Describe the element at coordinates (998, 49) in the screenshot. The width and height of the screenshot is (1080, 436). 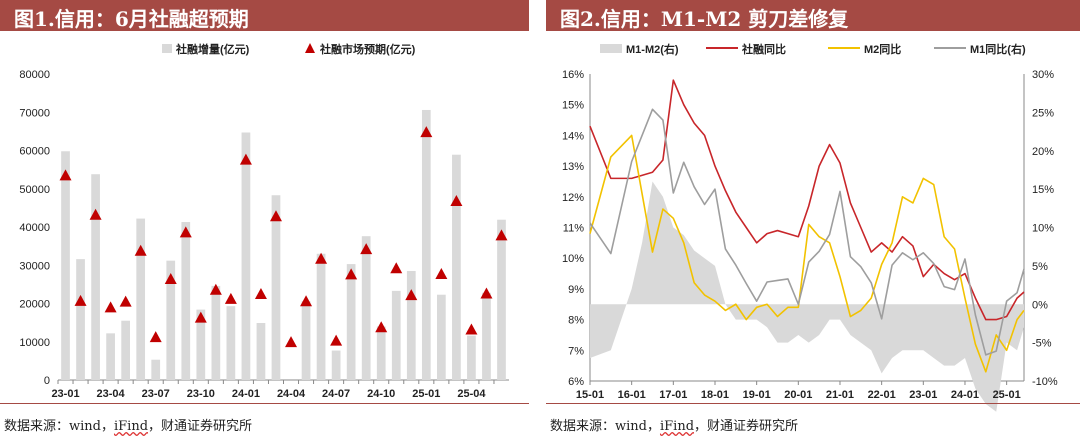
I see `legend-label: M1同比(右)` at that location.